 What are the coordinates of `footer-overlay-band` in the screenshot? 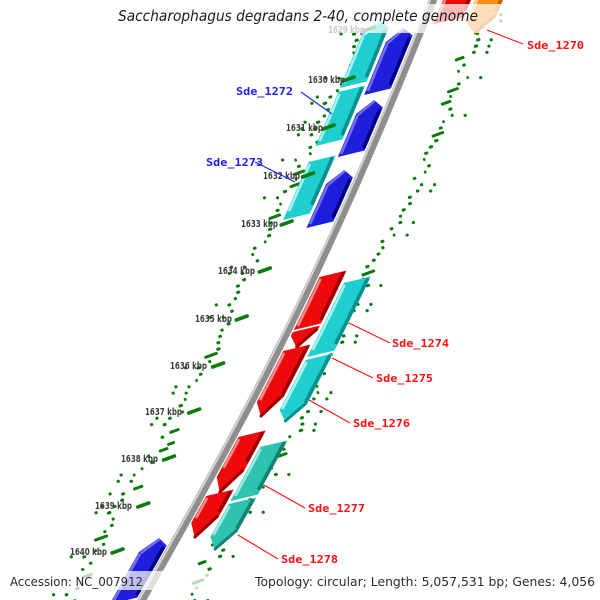 It's located at (300, 580).